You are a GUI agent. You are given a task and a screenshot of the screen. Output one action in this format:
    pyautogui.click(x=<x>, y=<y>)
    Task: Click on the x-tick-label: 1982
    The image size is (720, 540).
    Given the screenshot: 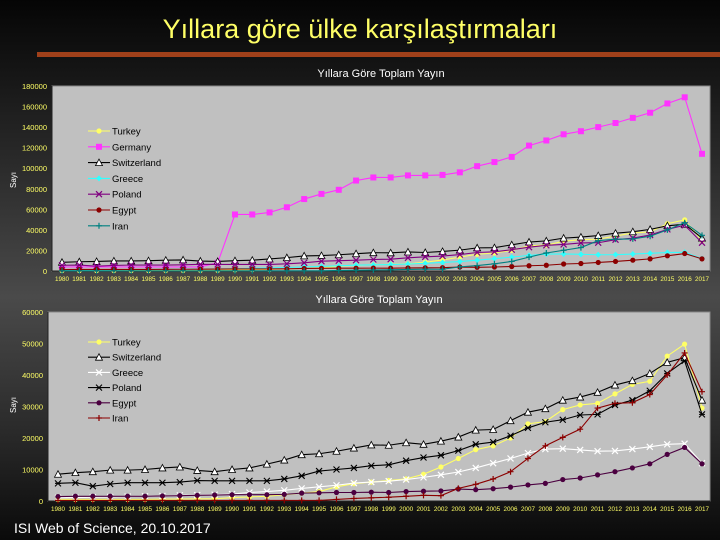 What is the action you would take?
    pyautogui.click(x=93, y=509)
    